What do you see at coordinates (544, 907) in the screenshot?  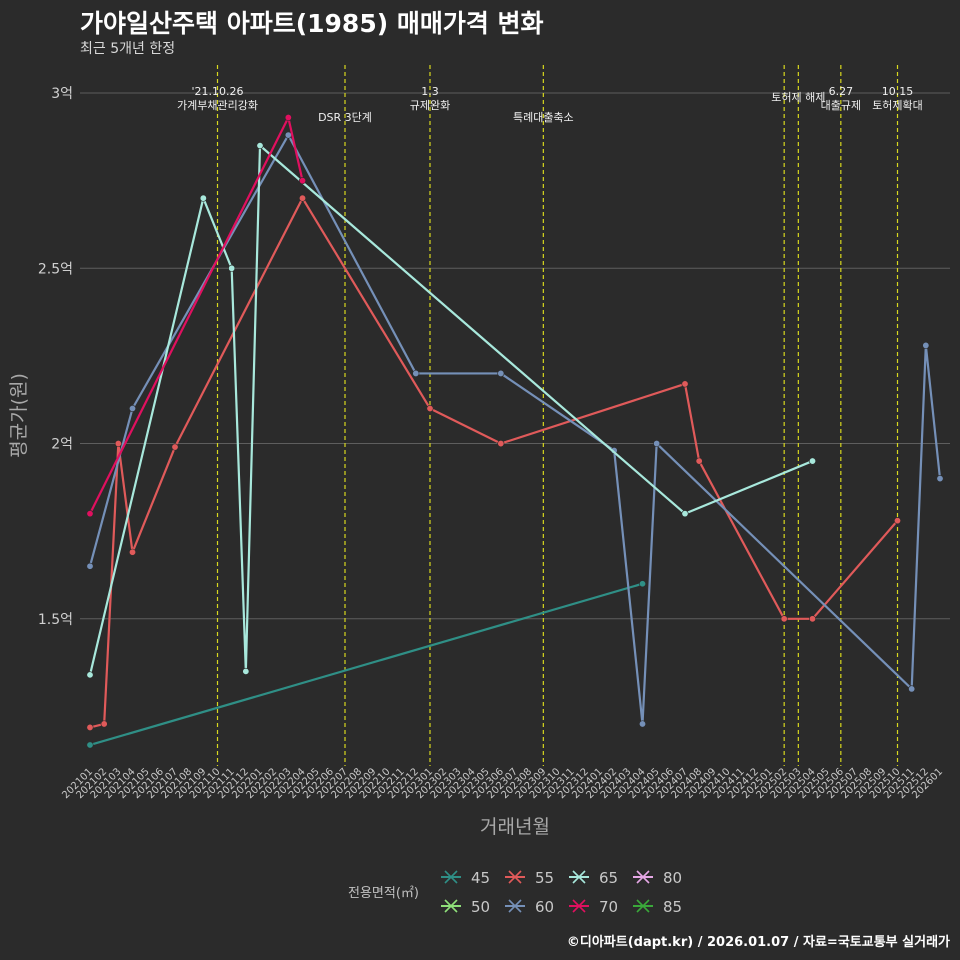 I see `legend-label-60: 60` at bounding box center [544, 907].